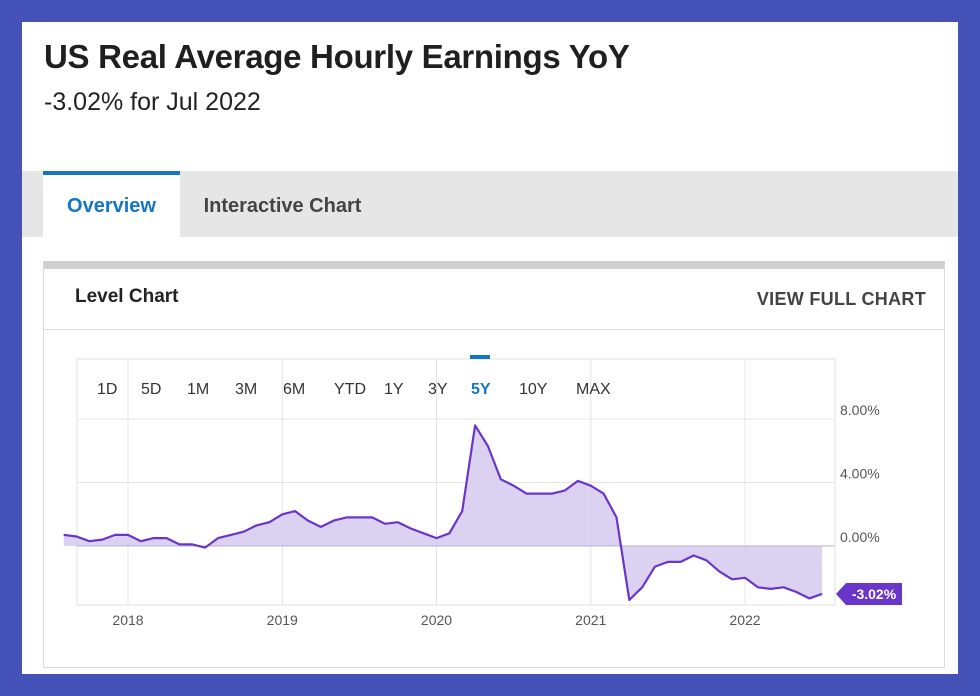 The height and width of the screenshot is (696, 980). I want to click on x-tick-label: 2019, so click(282, 620).